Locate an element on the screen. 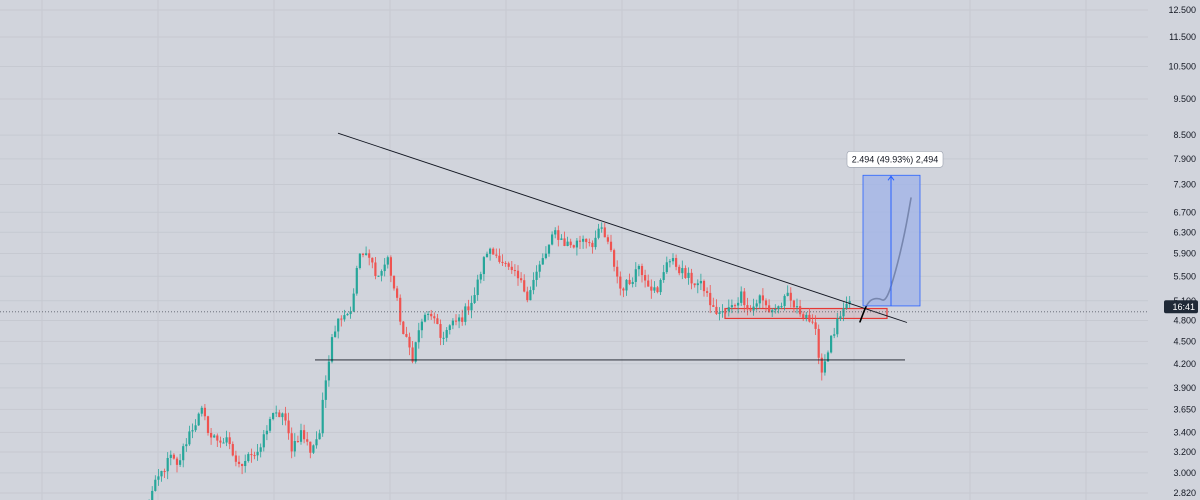 The image size is (1200, 500). y-tick-label: 7.900 is located at coordinates (1184, 159).